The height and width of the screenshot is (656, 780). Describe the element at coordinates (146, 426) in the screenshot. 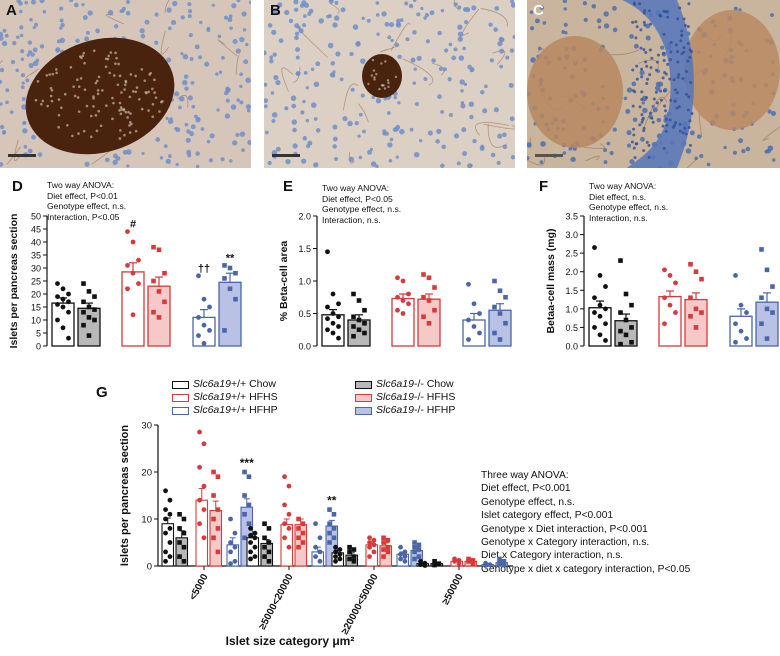

I see `y-tick-label: 30` at that location.